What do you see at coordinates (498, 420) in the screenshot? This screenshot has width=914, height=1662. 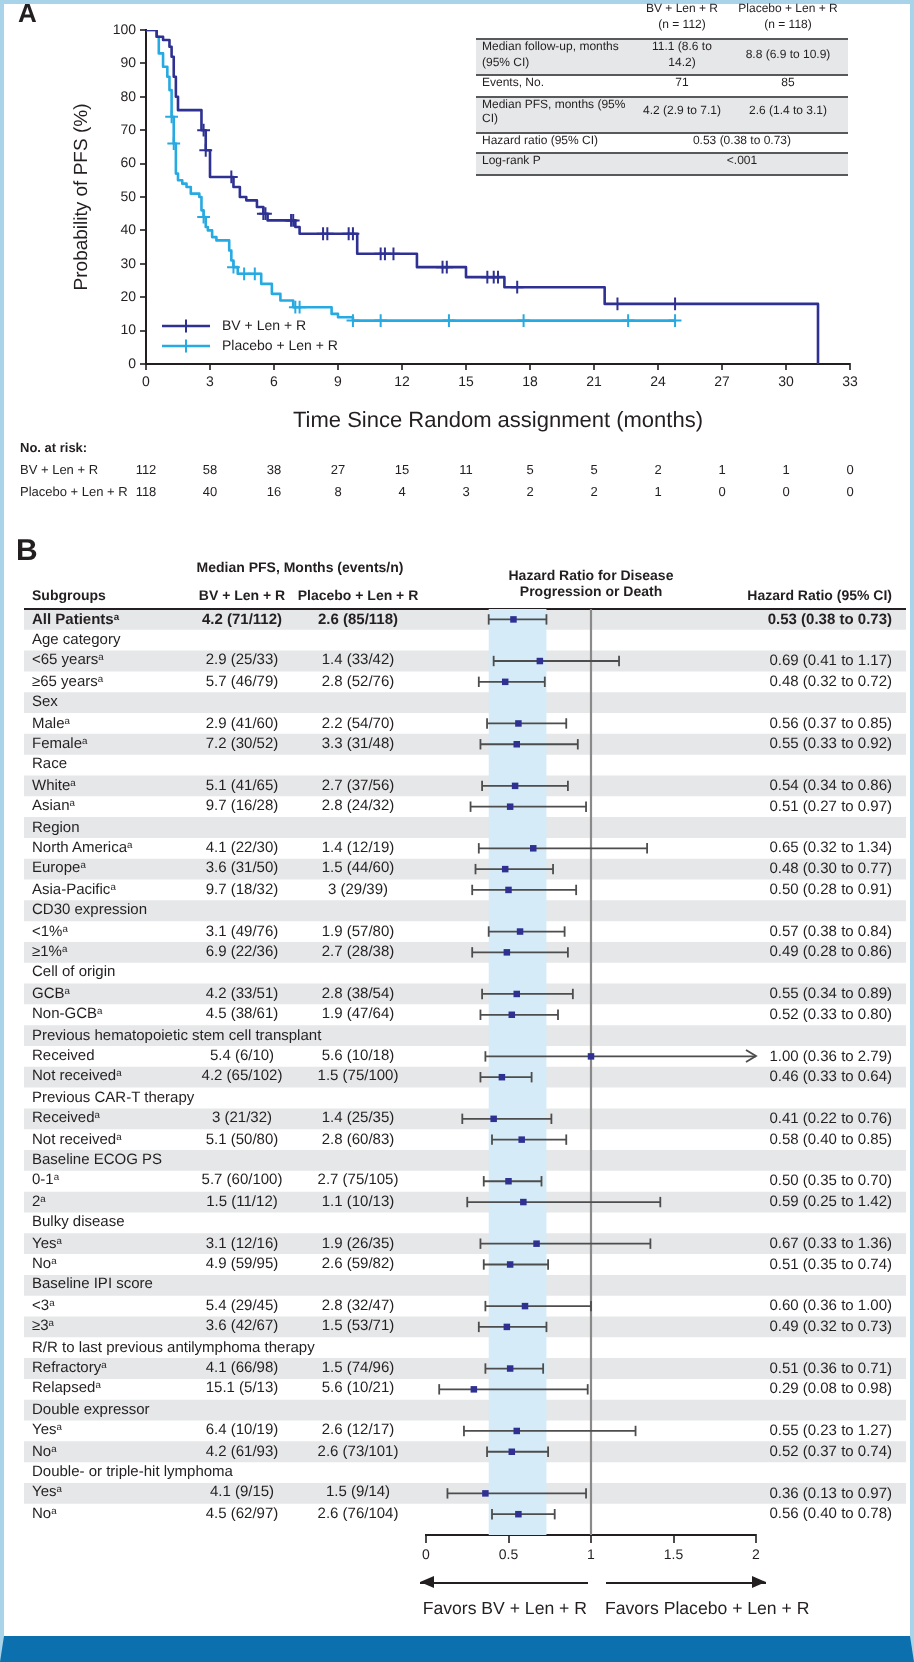 I see `x-axis-title: Time Since Random assignment (months)` at bounding box center [498, 420].